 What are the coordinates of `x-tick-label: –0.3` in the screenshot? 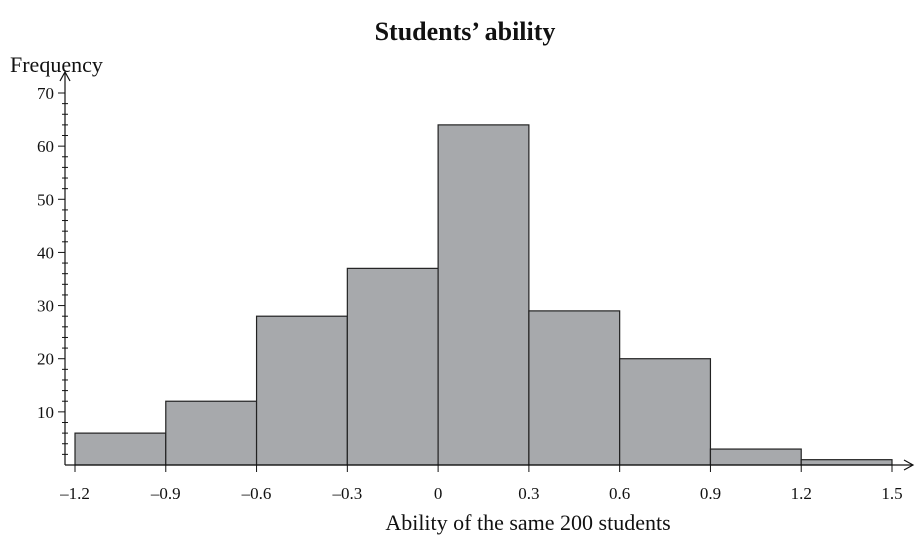 It's located at (346, 493).